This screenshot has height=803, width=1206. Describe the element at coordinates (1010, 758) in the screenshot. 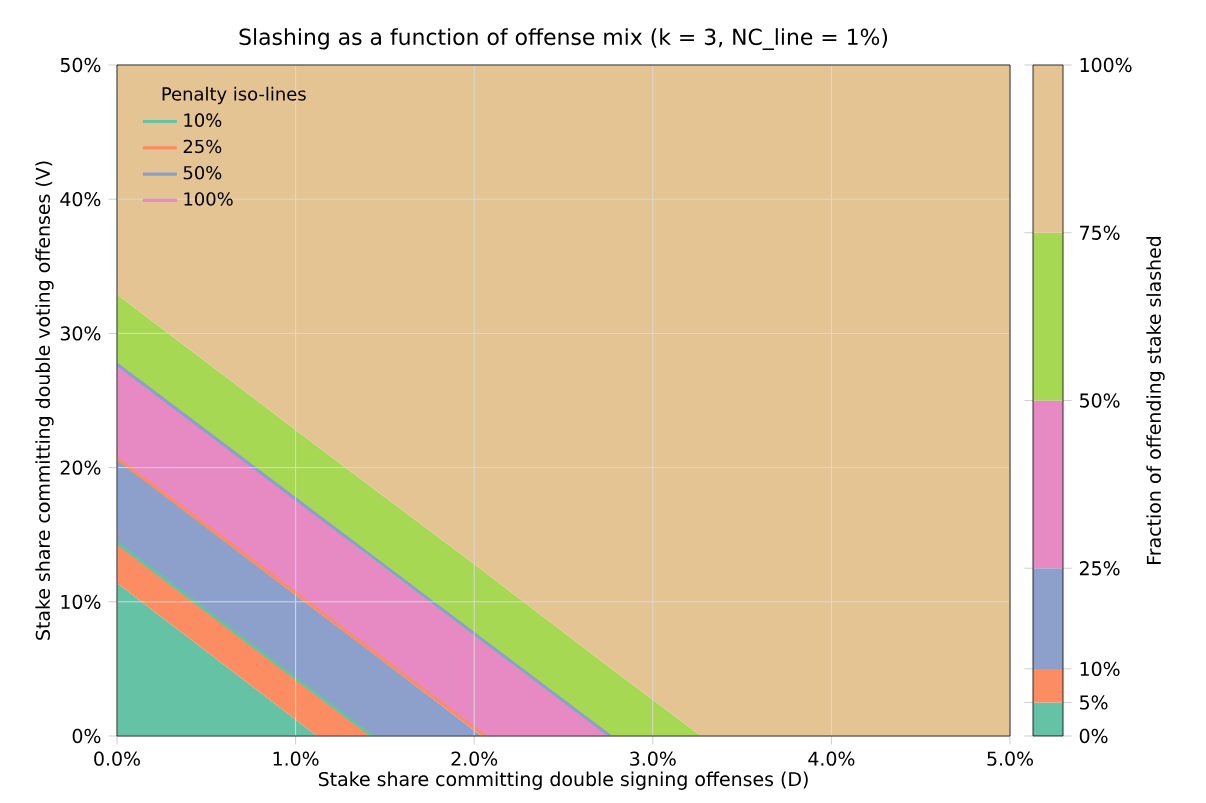

I see `x-tick-label: 5.0%` at that location.